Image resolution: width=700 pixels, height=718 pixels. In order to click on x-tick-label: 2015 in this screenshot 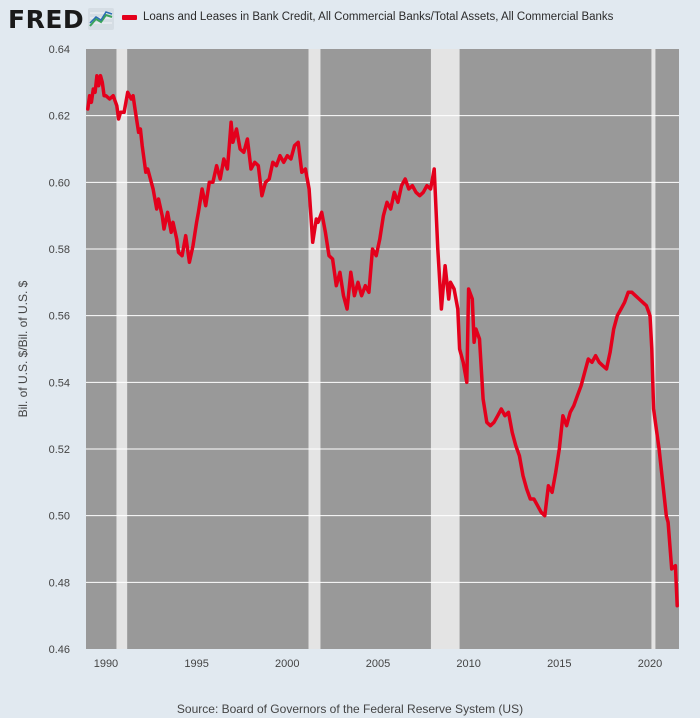, I will do `click(559, 664)`.